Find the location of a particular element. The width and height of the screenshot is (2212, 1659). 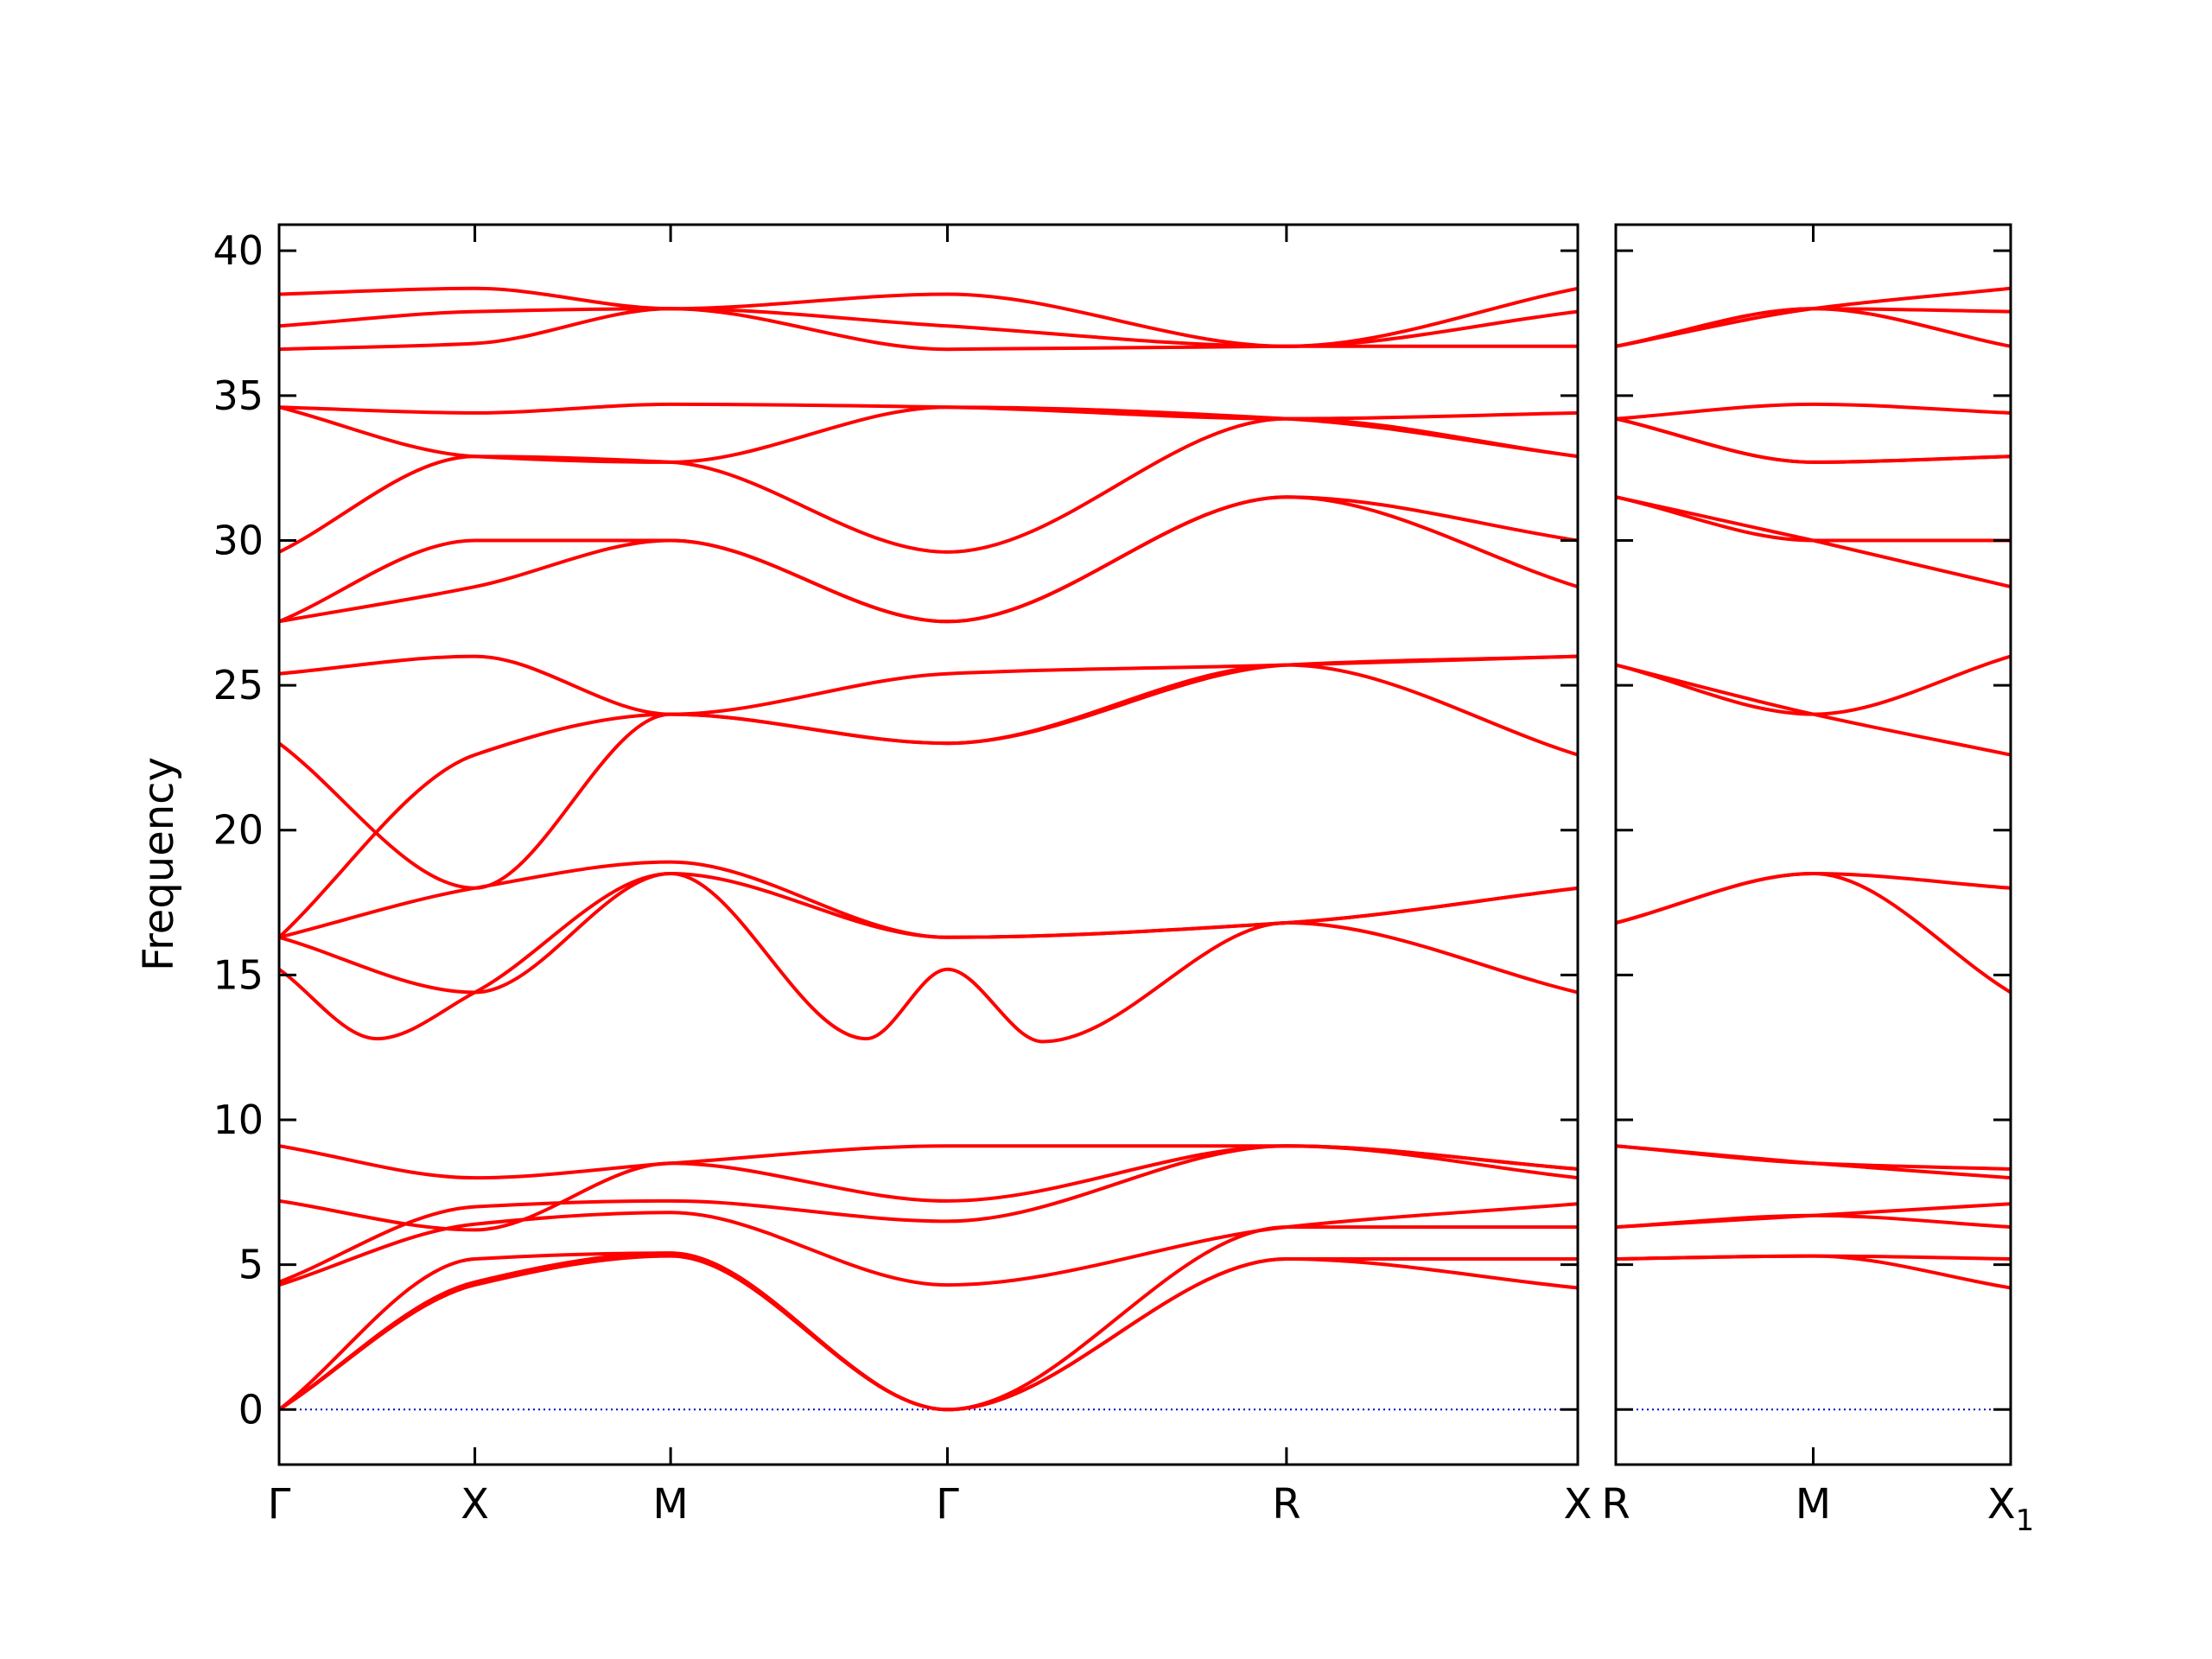

y-axis-label: Frequency is located at coordinates (159, 864).